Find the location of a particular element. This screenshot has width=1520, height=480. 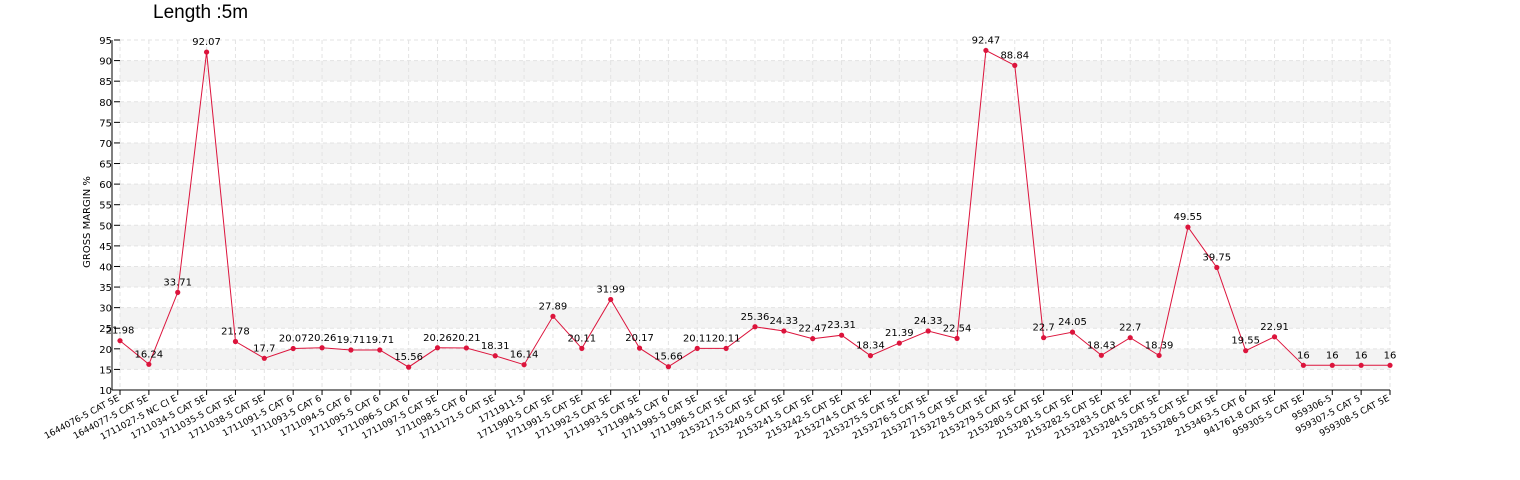

data-label: 18.43 is located at coordinates (1101, 345).